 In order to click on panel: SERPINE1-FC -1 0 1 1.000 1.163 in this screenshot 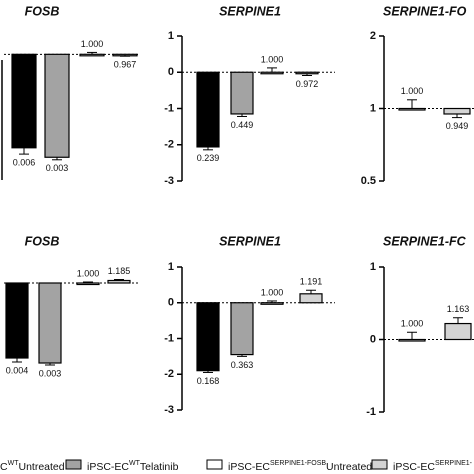, I will do `click(420, 326)`.